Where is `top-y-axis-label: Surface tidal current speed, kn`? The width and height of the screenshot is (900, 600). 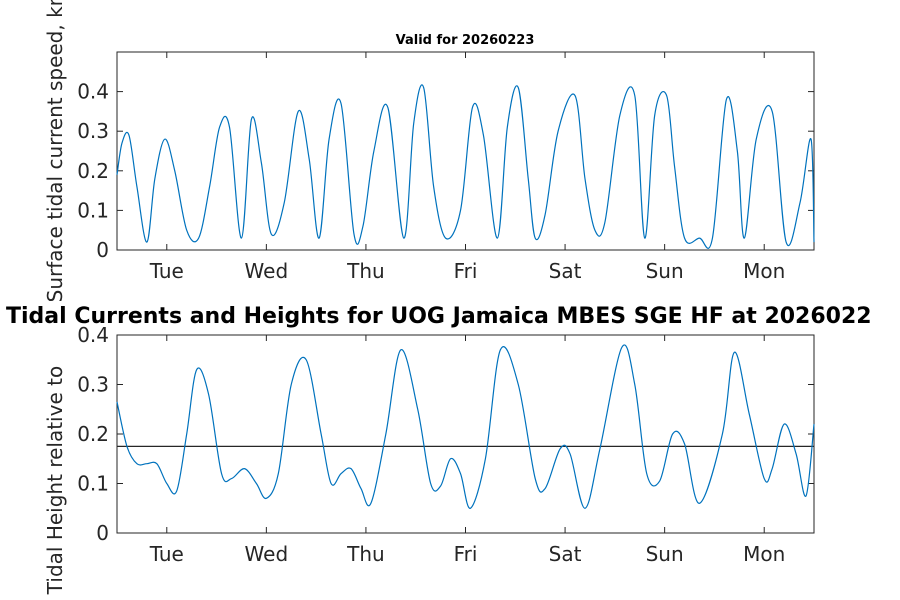 top-y-axis-label: Surface tidal current speed, kn is located at coordinates (55, 151).